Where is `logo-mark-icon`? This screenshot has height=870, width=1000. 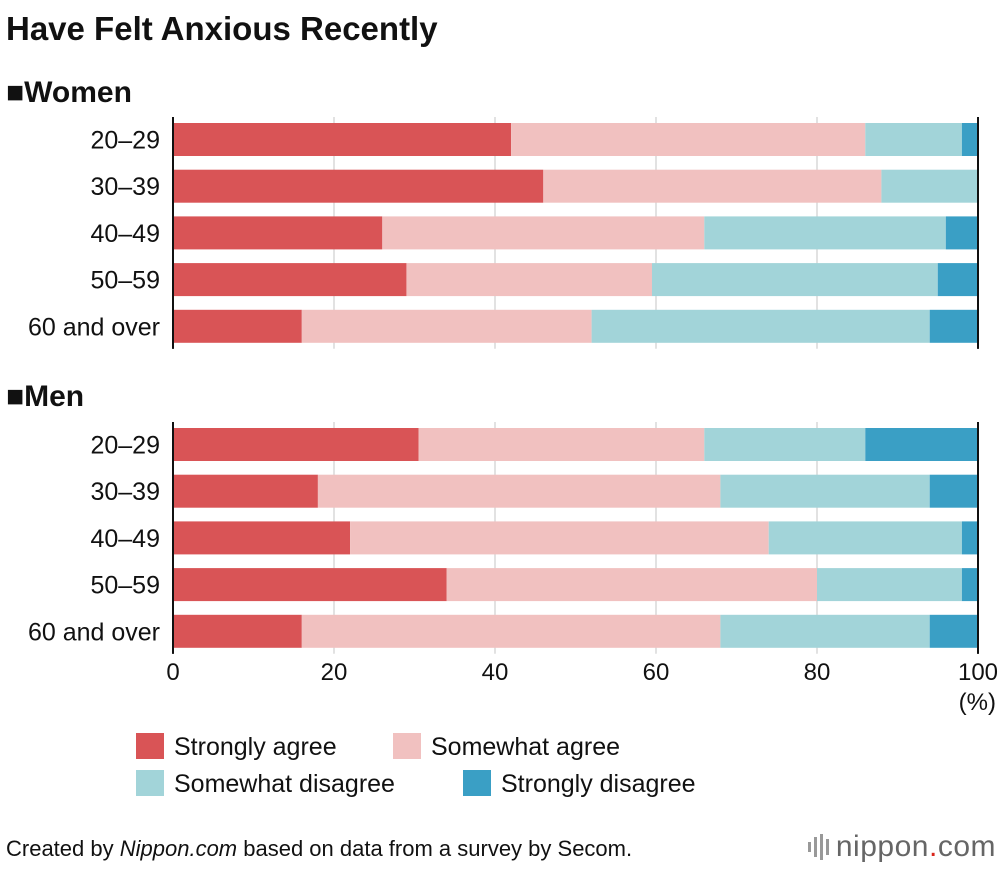
logo-mark-icon is located at coordinates (818, 847).